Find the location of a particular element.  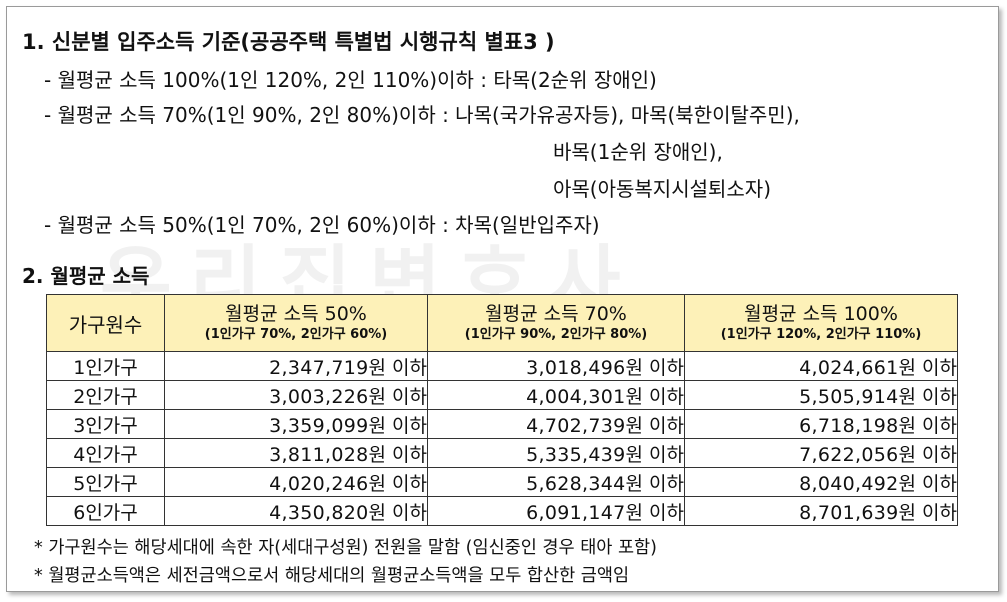

cell-100: 8,040,492원 이하 is located at coordinates (821, 482).